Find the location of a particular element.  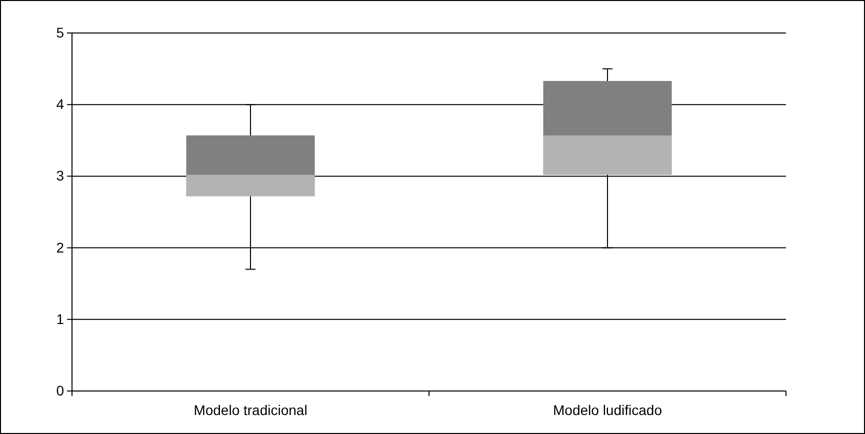

y-tick-label: 1 is located at coordinates (60, 318).